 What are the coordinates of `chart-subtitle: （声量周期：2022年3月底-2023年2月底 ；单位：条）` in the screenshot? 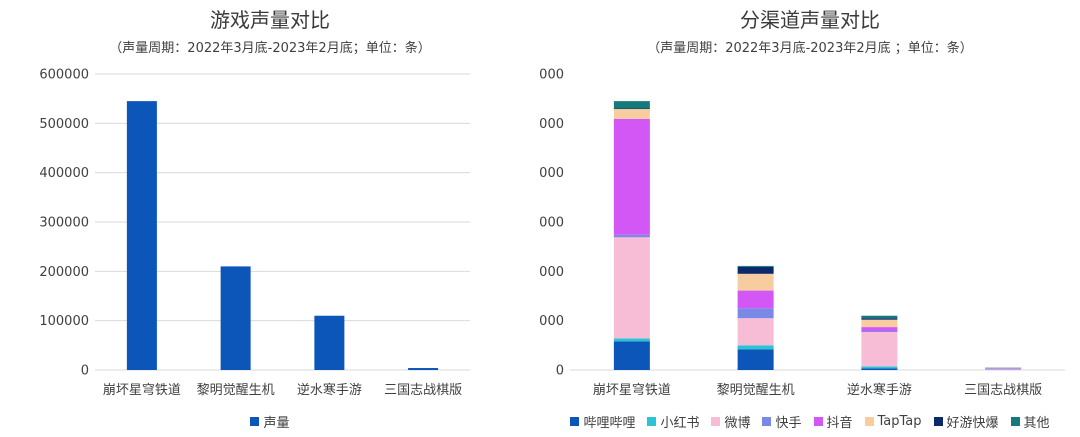 It's located at (810, 48).